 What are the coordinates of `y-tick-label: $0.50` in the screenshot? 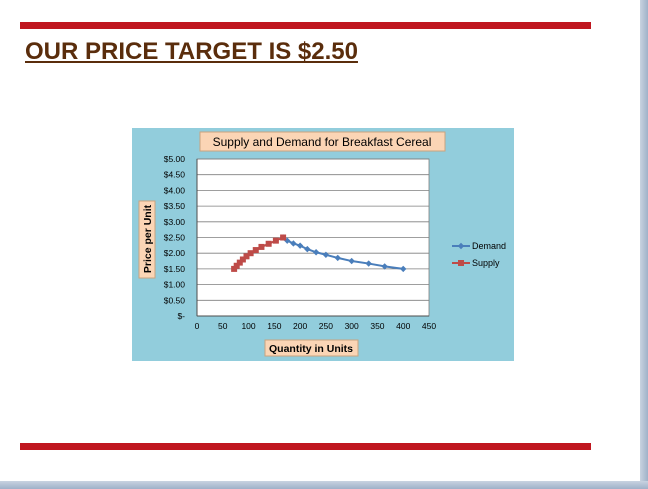 It's located at (175, 300).